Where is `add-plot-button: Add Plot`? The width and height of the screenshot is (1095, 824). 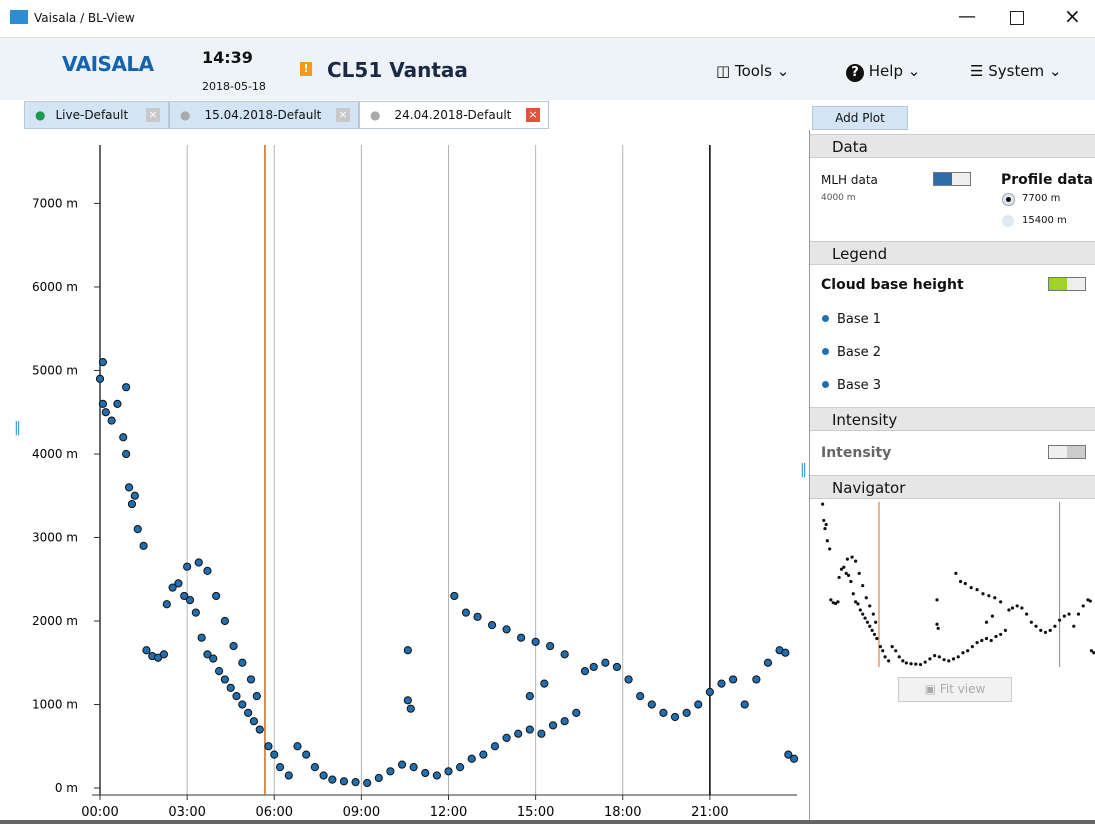
add-plot-button: Add Plot is located at coordinates (860, 118).